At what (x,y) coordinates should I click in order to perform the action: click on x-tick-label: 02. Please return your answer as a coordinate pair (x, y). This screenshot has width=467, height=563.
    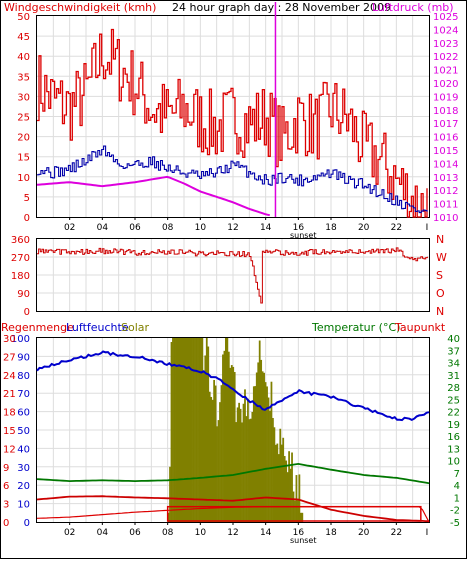
    Looking at the image, I should click on (69, 533).